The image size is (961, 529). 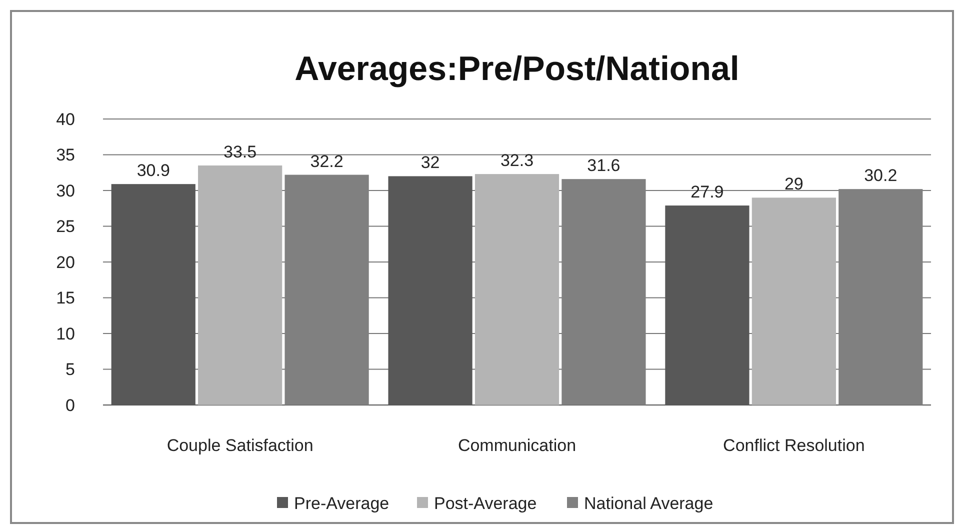 What do you see at coordinates (517, 160) in the screenshot?
I see `data-label: 32.3` at bounding box center [517, 160].